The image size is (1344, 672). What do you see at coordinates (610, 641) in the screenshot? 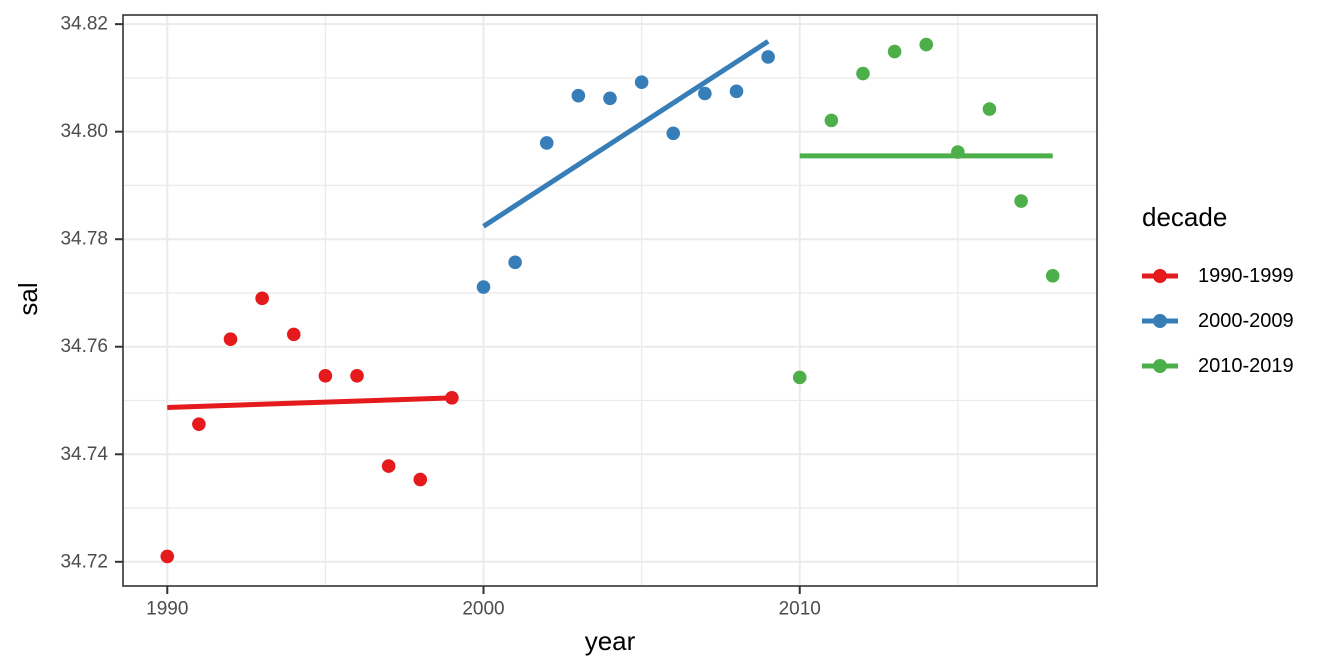
I see `x-axis-title: year` at bounding box center [610, 641].